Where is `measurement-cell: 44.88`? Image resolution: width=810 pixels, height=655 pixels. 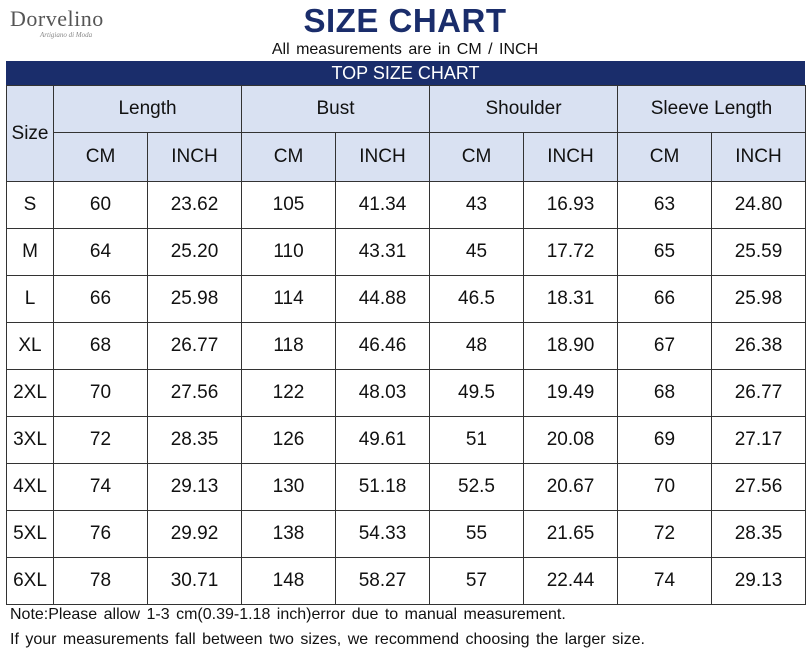
measurement-cell: 44.88 is located at coordinates (382, 299).